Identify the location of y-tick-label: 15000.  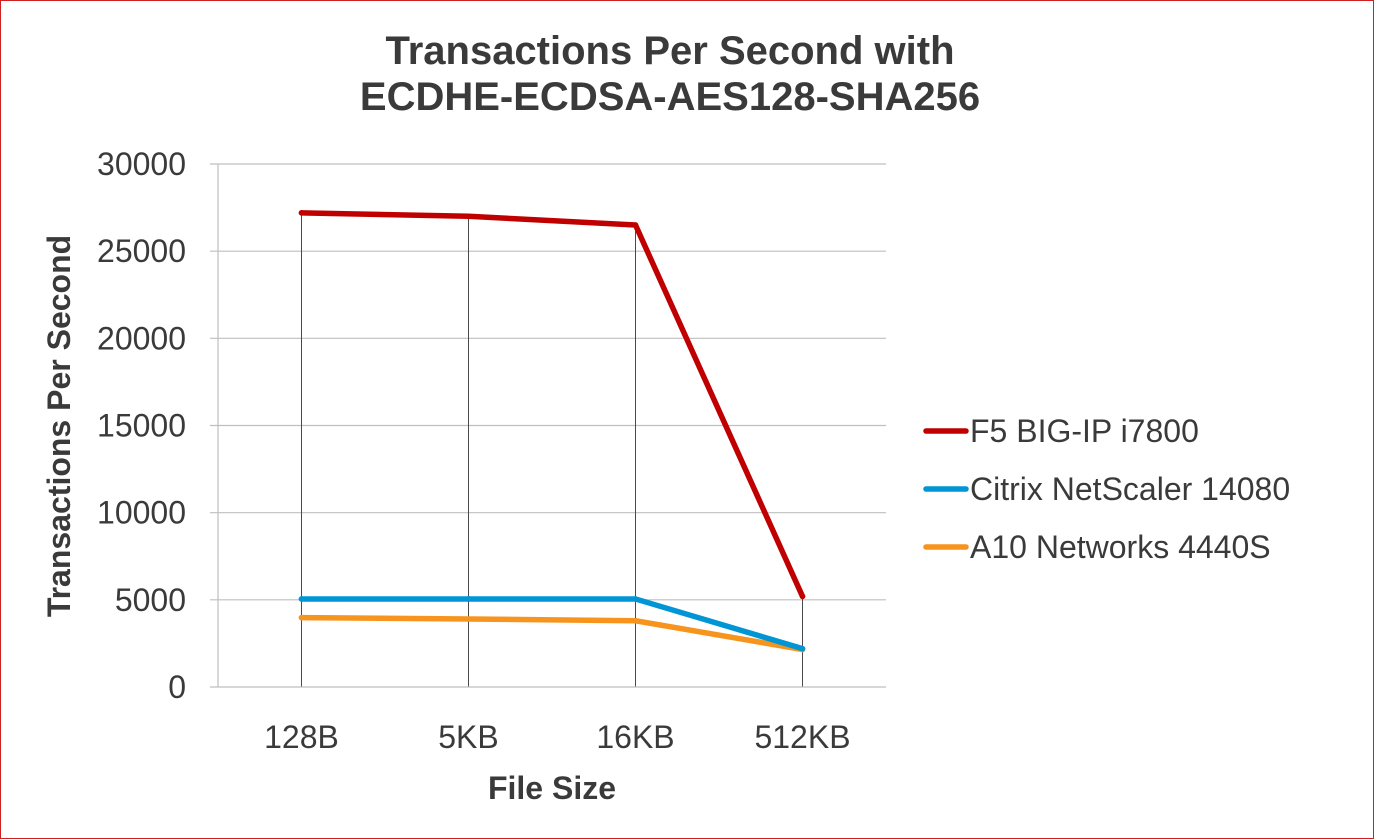
(141, 426).